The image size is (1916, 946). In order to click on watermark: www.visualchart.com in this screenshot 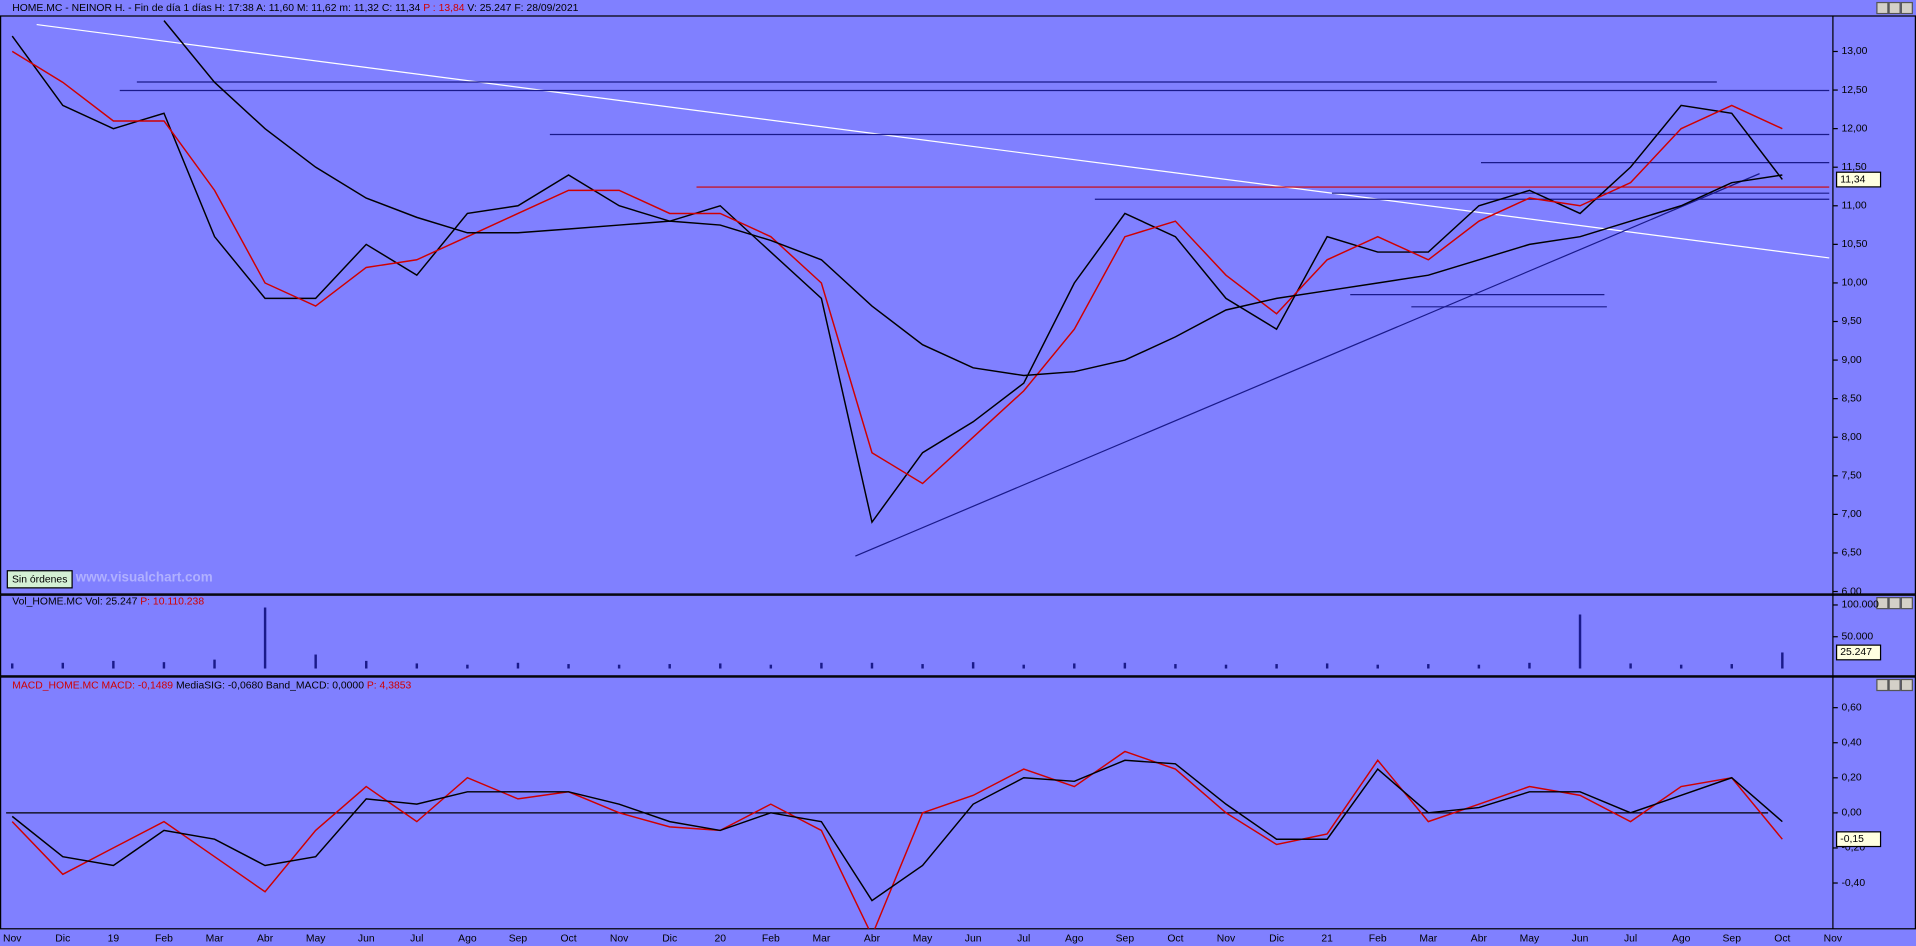, I will do `click(144, 577)`.